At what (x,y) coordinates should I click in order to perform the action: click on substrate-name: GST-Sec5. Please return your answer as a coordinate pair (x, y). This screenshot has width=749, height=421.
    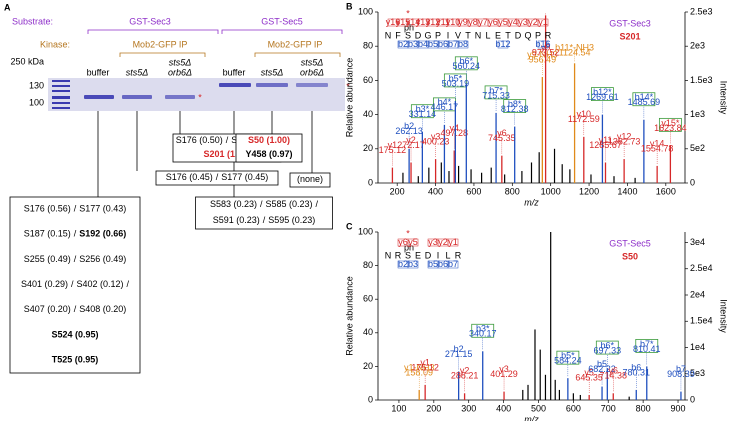
    Looking at the image, I should click on (282, 21).